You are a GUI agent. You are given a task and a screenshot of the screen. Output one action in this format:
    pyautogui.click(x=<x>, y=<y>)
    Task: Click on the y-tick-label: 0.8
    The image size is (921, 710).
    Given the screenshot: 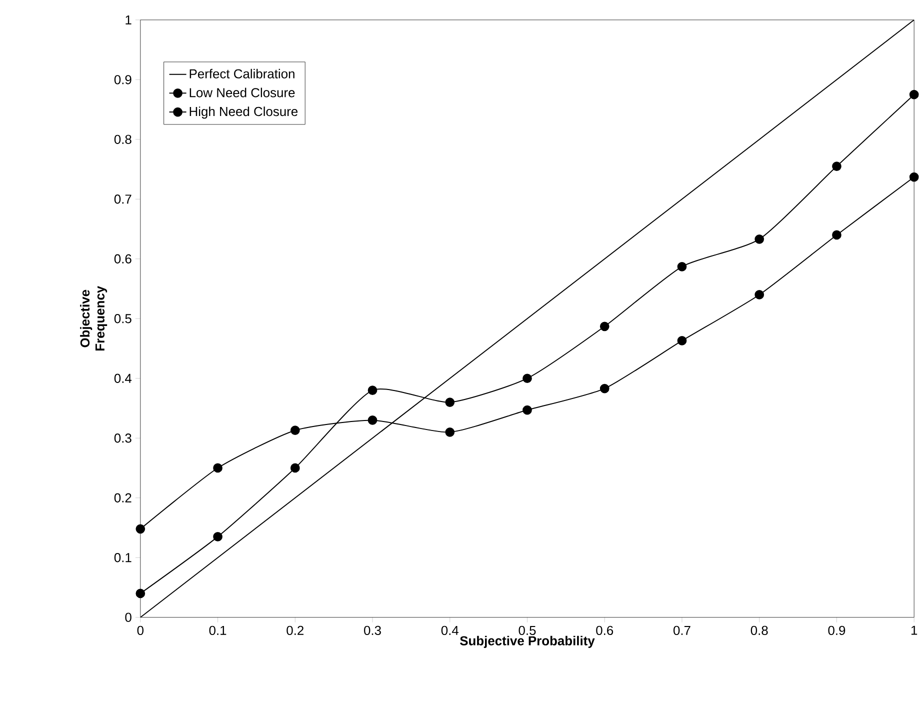 What is the action you would take?
    pyautogui.click(x=123, y=139)
    